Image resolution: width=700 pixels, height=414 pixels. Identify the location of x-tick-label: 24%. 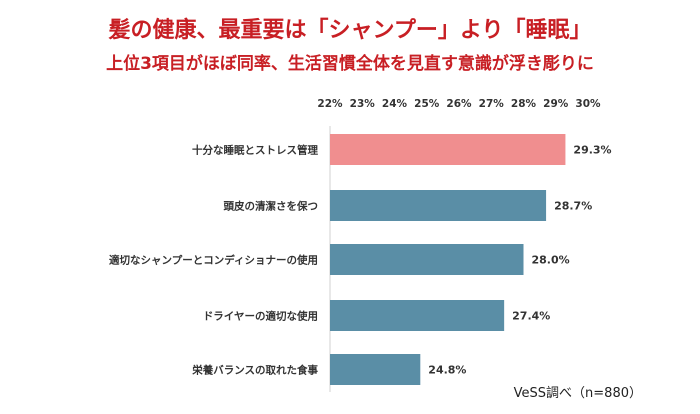
(395, 104).